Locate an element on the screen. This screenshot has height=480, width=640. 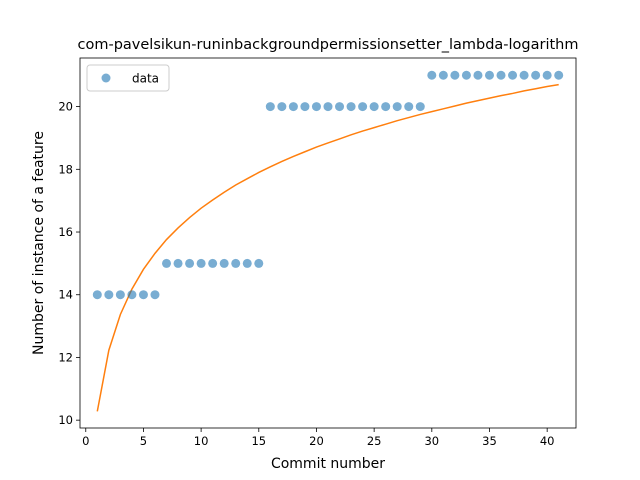
legend-label-data: data is located at coordinates (145, 79).